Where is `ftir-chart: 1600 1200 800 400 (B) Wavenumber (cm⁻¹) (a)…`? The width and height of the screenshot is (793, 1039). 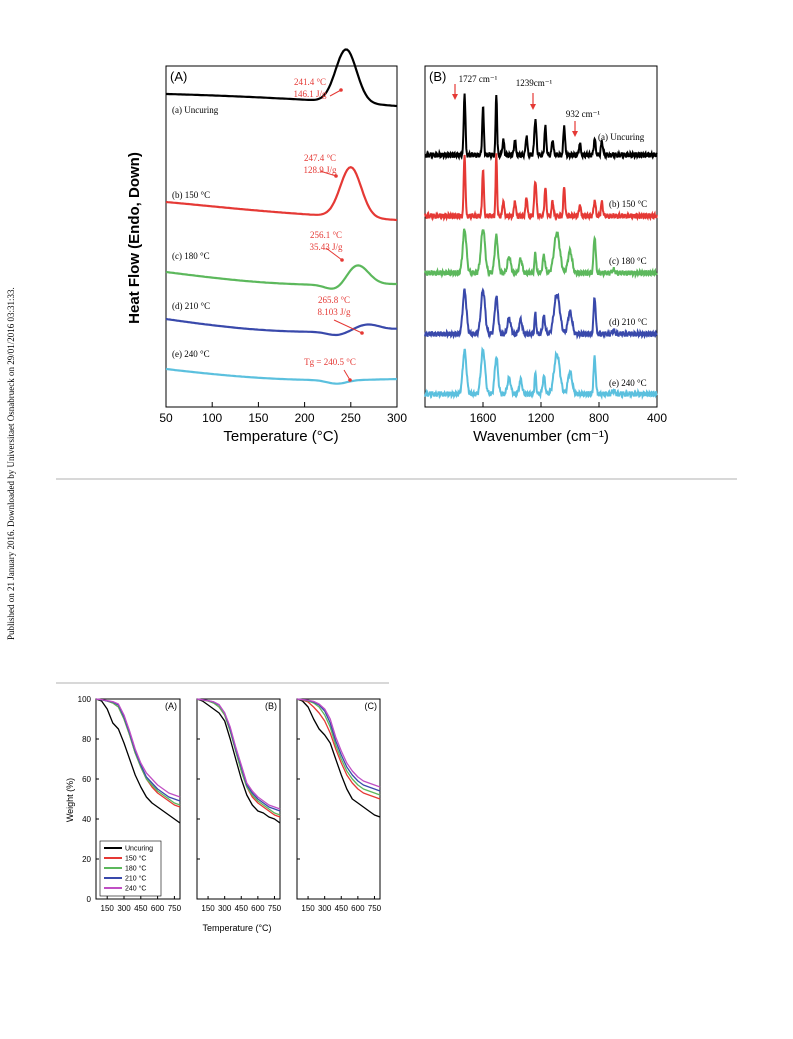 ftir-chart: 1600 1200 800 400 (B) Wavenumber (cm⁻¹) (a)… is located at coordinates (545, 255).